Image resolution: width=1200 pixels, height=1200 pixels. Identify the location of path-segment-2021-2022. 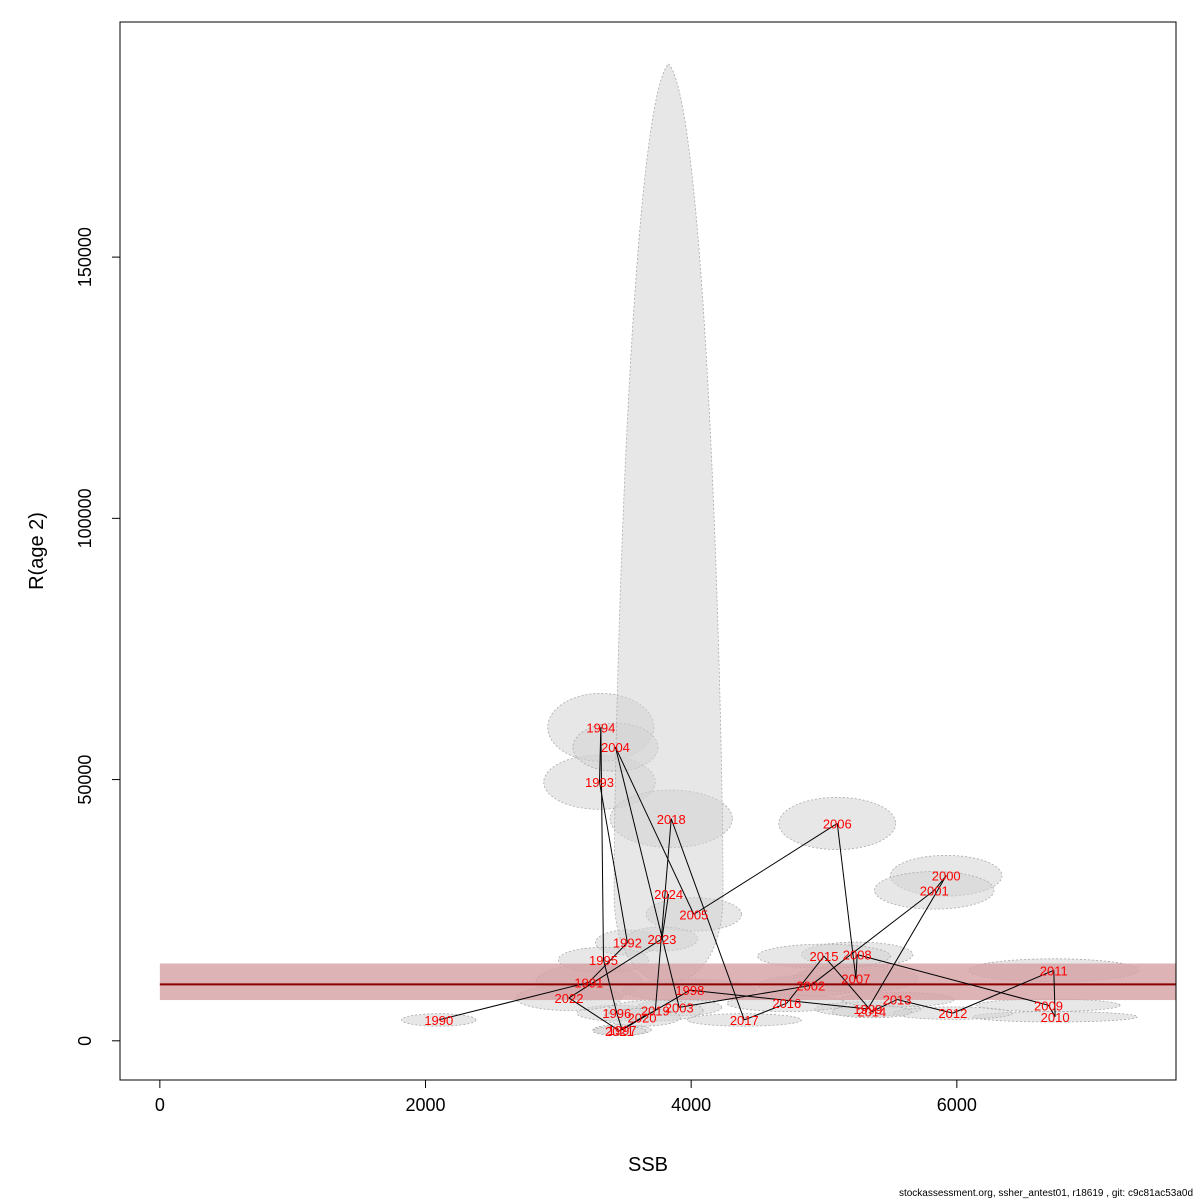
(594, 1014).